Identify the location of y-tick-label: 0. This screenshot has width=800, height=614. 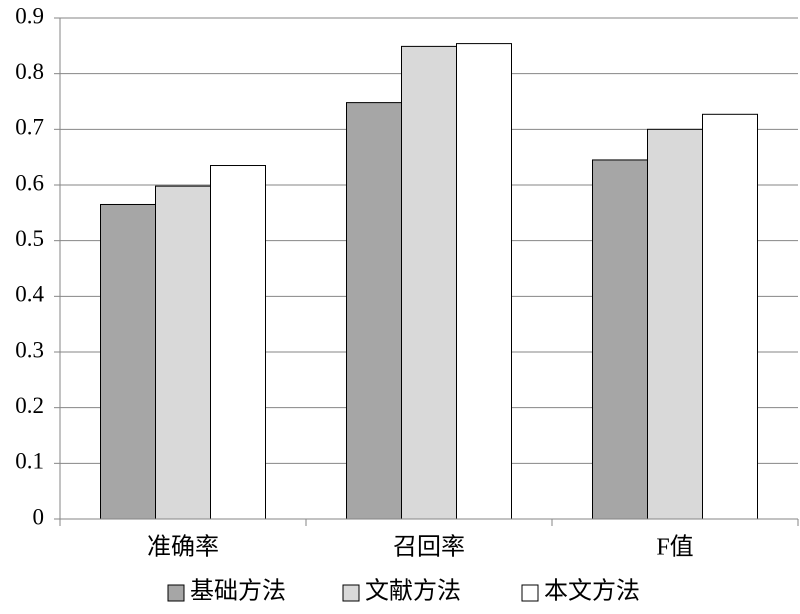
(39, 516).